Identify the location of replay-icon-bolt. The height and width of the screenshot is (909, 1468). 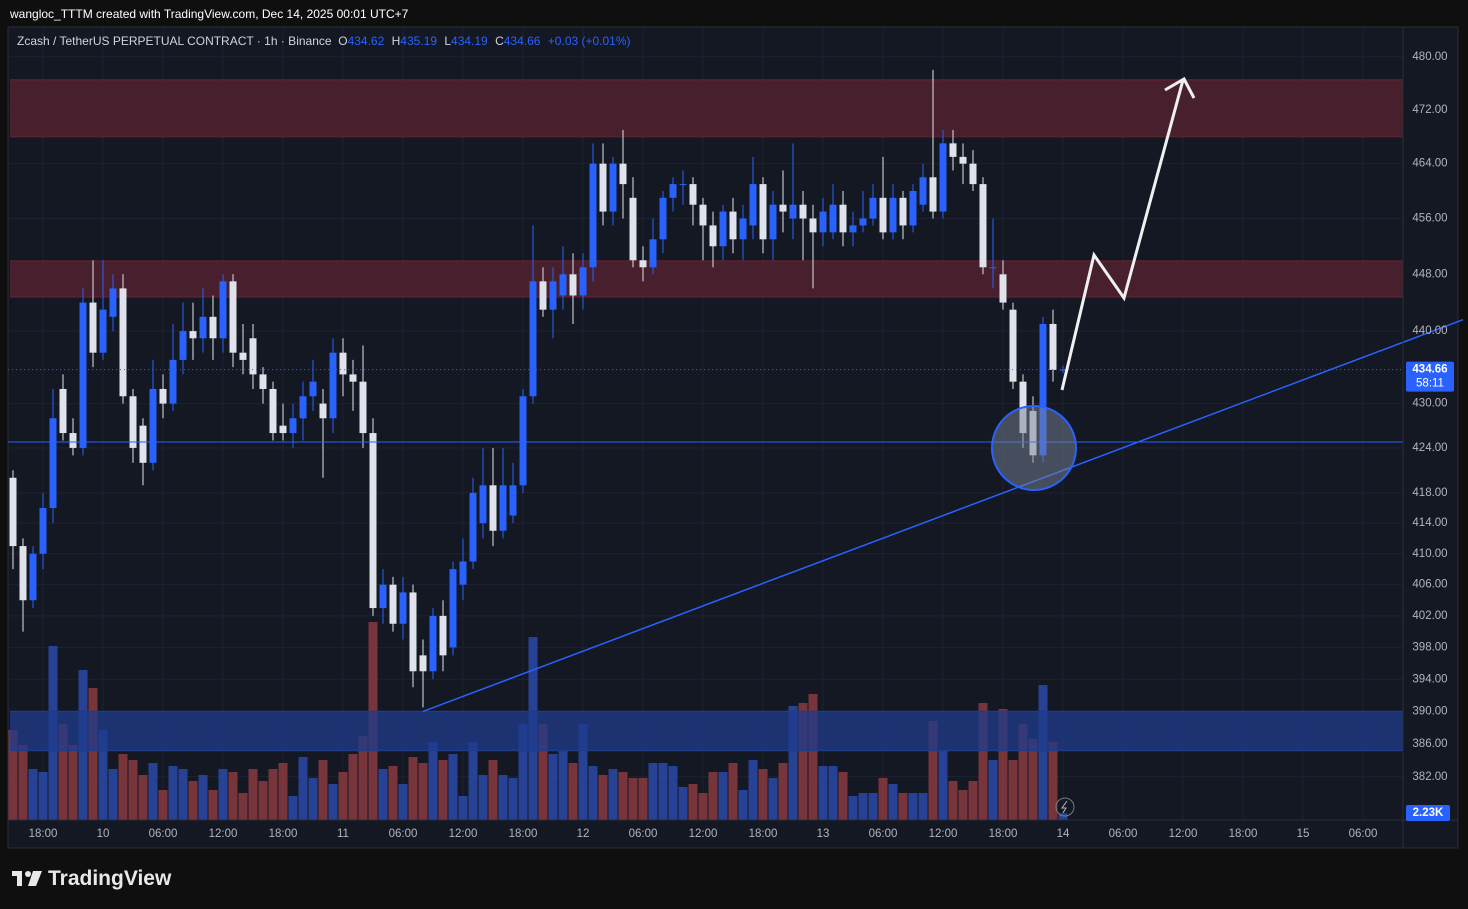
(1064, 807).